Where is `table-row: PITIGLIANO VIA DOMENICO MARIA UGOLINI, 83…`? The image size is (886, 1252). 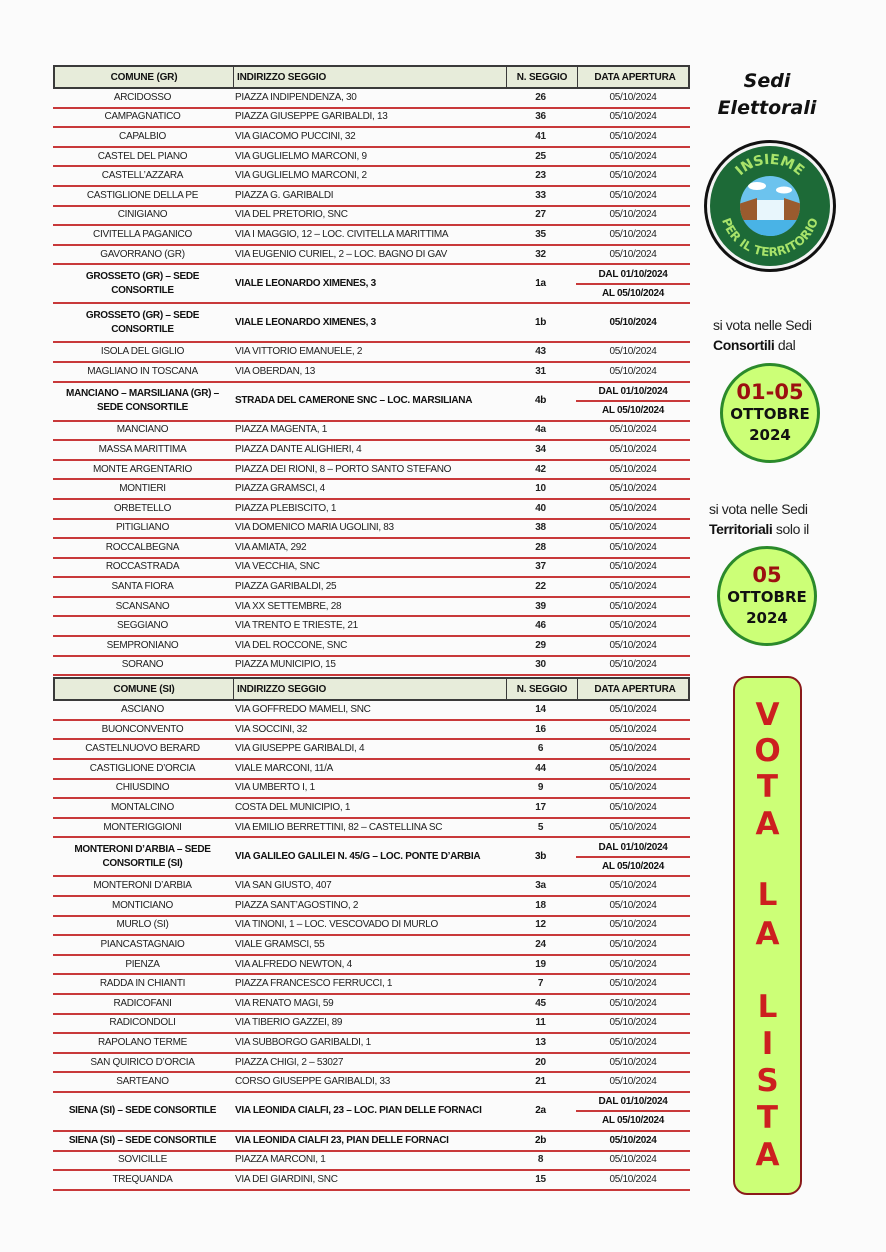 table-row: PITIGLIANO VIA DOMENICO MARIA UGOLINI, 83… is located at coordinates (371, 530).